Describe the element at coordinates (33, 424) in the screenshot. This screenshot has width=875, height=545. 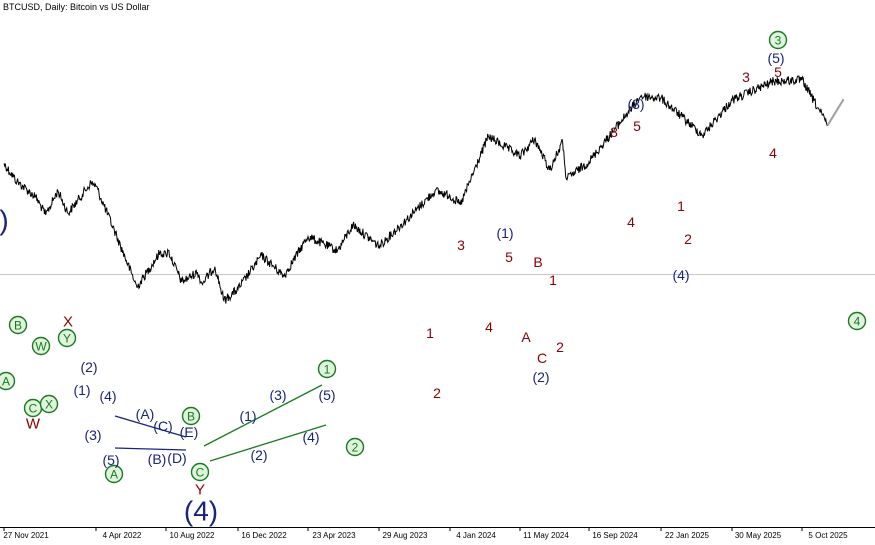
I see `wave-label-text: W` at that location.